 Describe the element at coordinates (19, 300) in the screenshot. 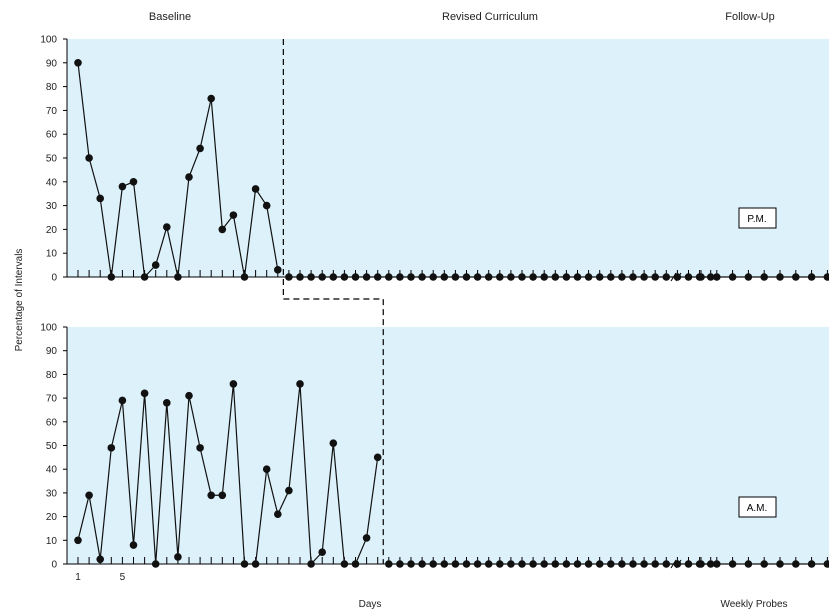

I see `y-axis-title: Percentage of Intervals` at that location.